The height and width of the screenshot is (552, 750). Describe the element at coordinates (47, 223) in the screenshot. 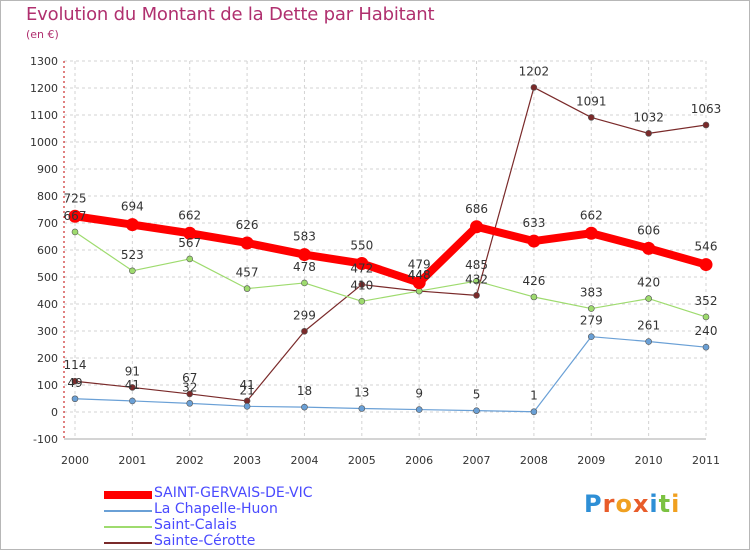

I see `y-tick-label: 700` at that location.